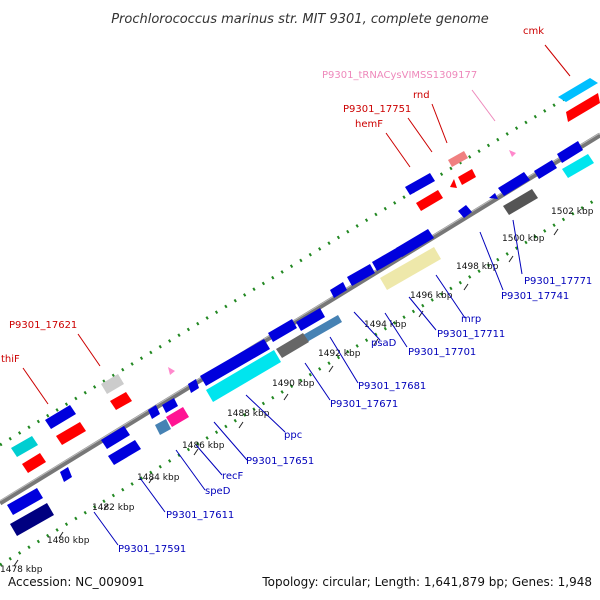 The image size is (600, 600). Describe the element at coordinates (471, 319) in the screenshot. I see `gene-label-mrp: mrp` at that location.